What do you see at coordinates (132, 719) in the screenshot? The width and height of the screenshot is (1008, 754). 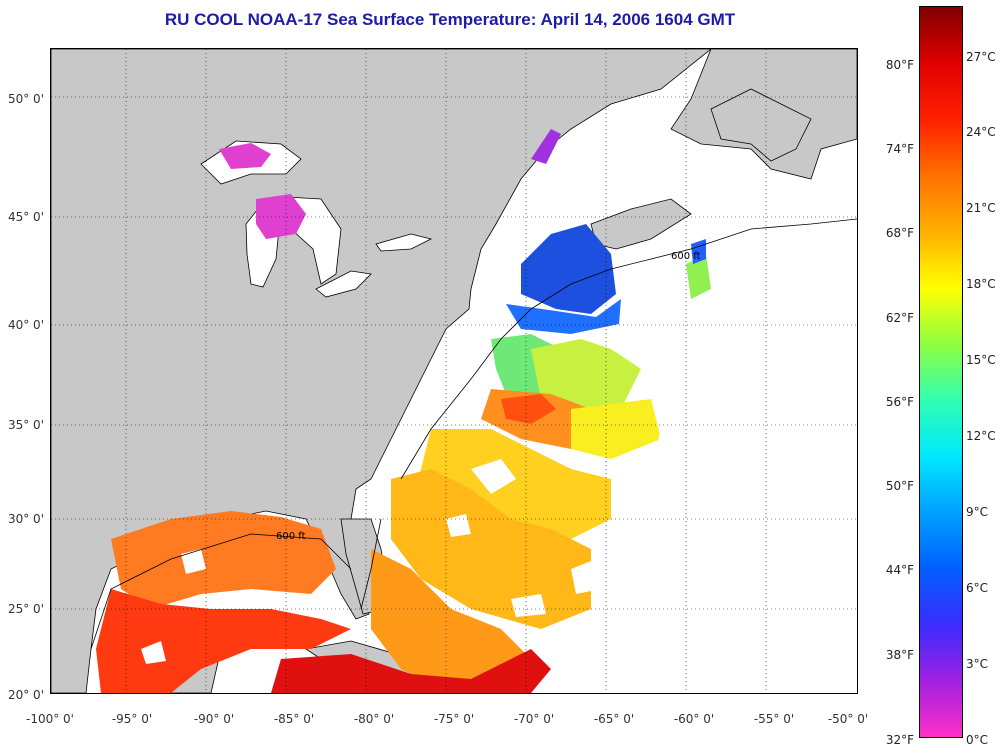 I see `lon-tick-label: -95° 0'` at bounding box center [132, 719].